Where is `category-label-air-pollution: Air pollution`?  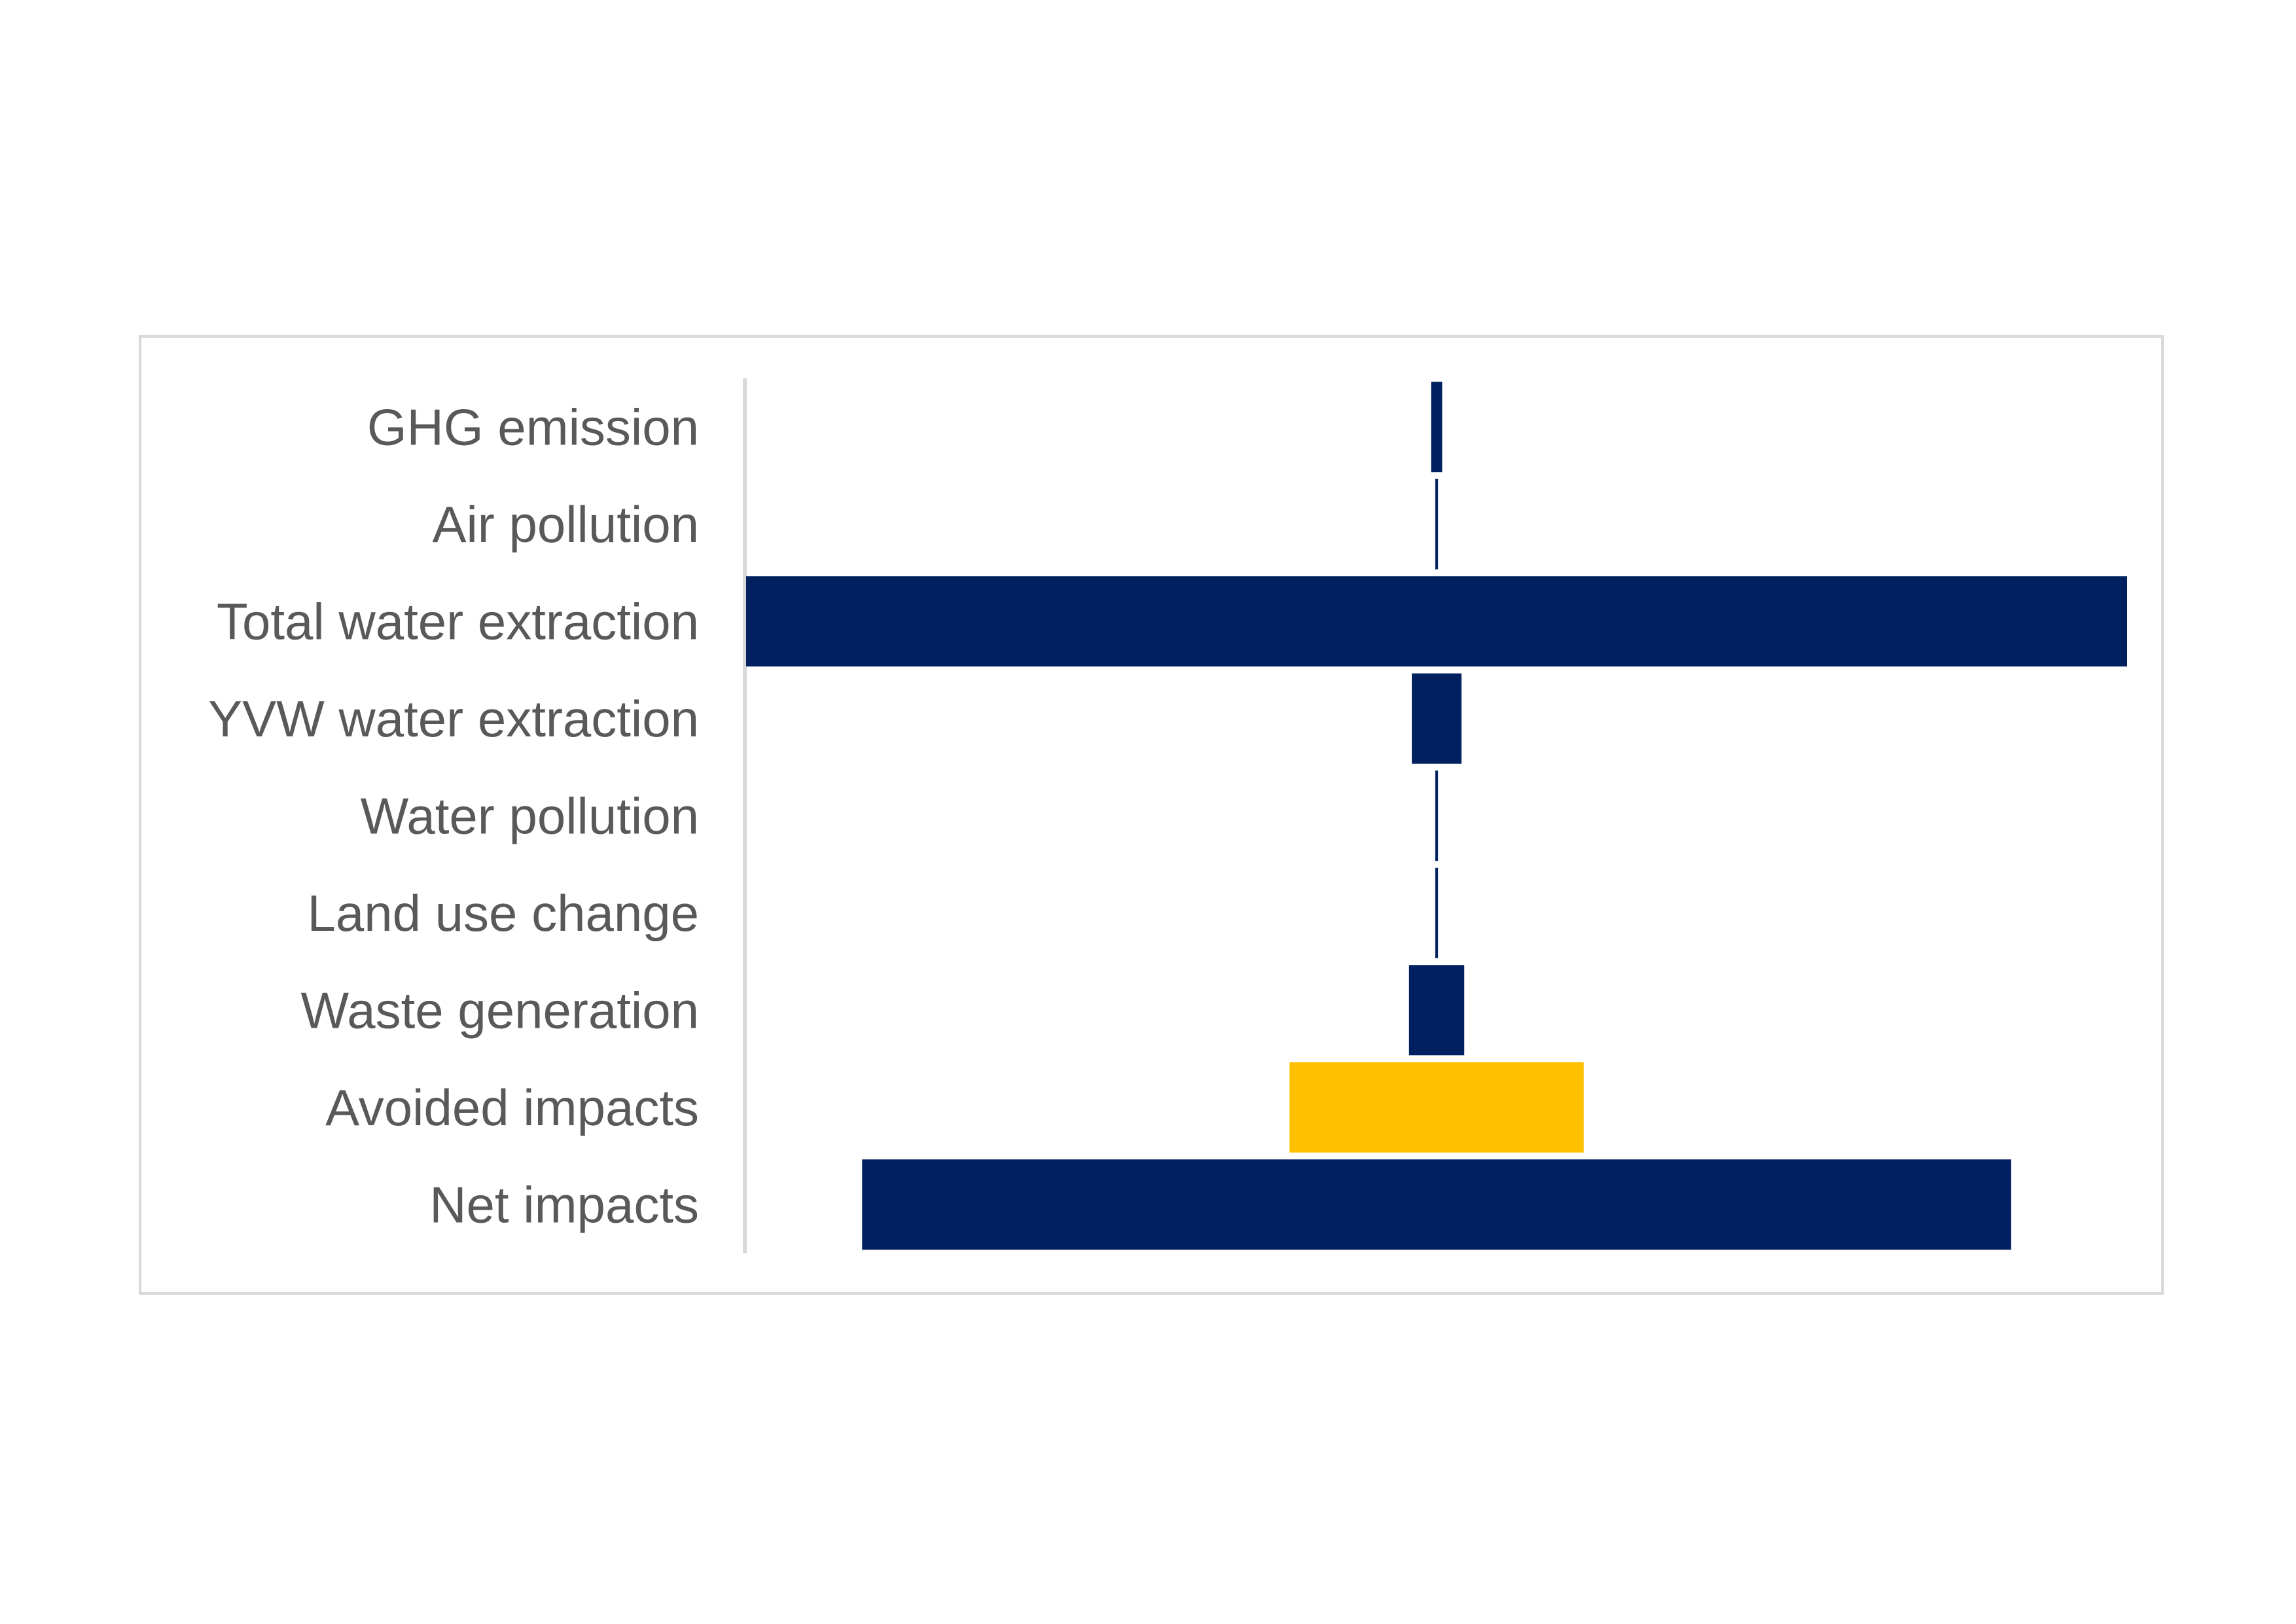
category-label-air-pollution: Air pollution is located at coordinates (565, 524).